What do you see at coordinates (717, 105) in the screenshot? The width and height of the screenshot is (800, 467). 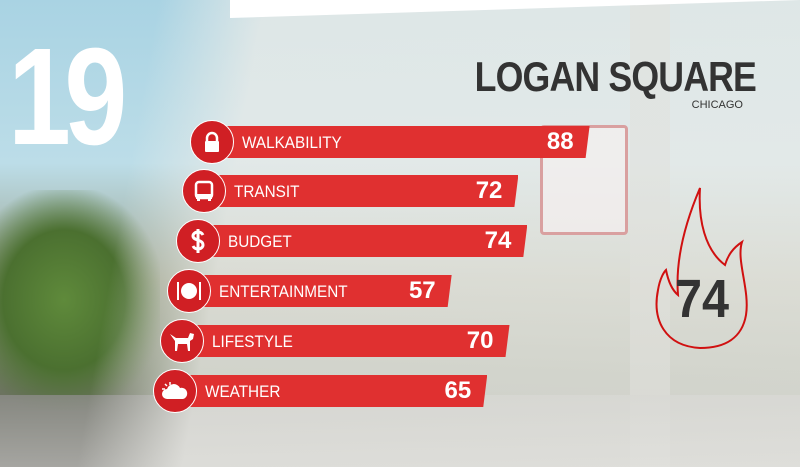 I see `city-label: CHICAGO` at bounding box center [717, 105].